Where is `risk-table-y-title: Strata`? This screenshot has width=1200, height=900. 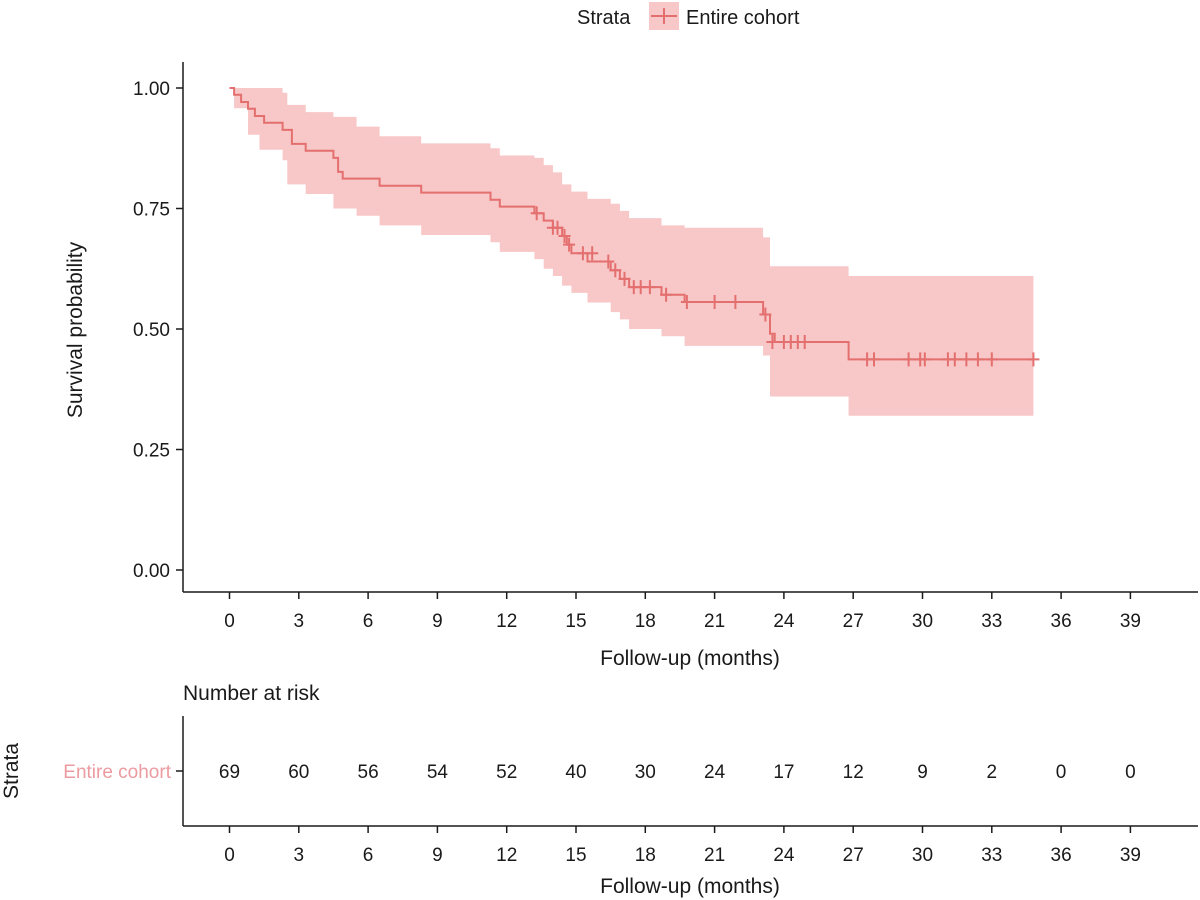
risk-table-y-title: Strata is located at coordinates (11, 771).